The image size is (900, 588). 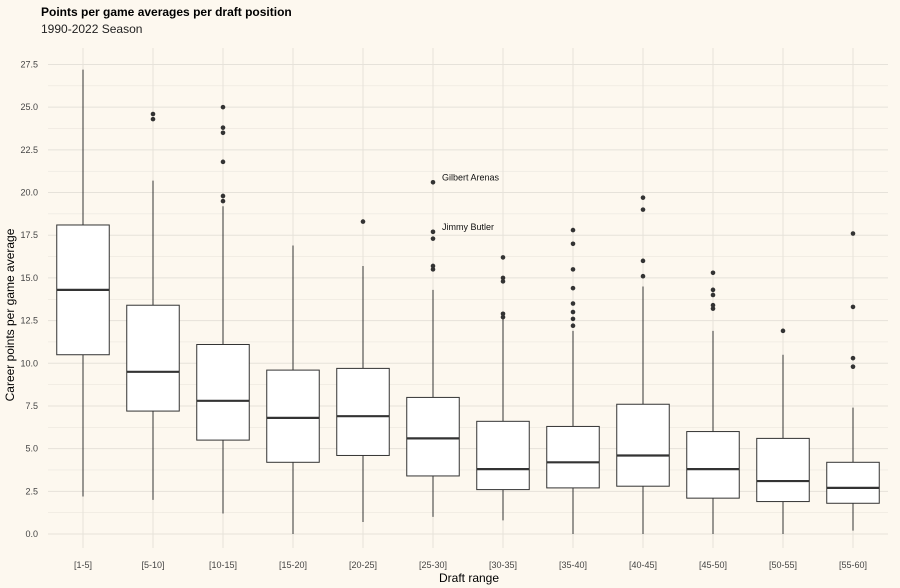 What do you see at coordinates (643, 565) in the screenshot?
I see `x-tick-label: [40-45]` at bounding box center [643, 565].